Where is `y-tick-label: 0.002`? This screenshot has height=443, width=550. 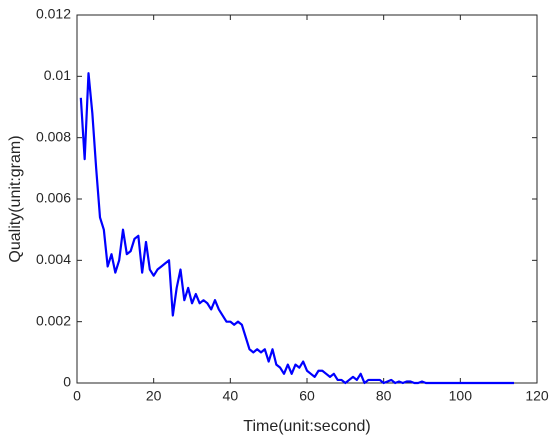 y-tick-label: 0.002 is located at coordinates (53, 320).